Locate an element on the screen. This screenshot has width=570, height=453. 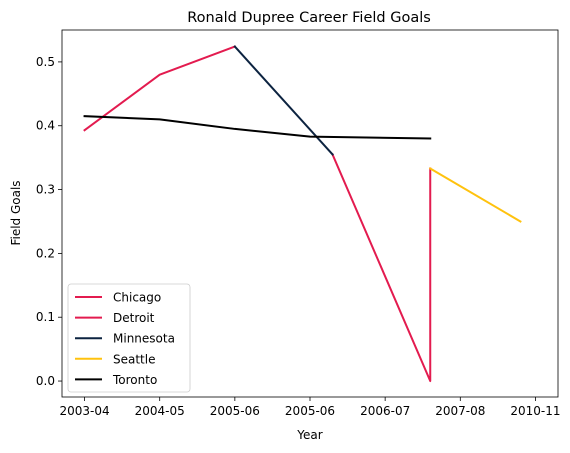
series-line-seattle is located at coordinates (475, 195).